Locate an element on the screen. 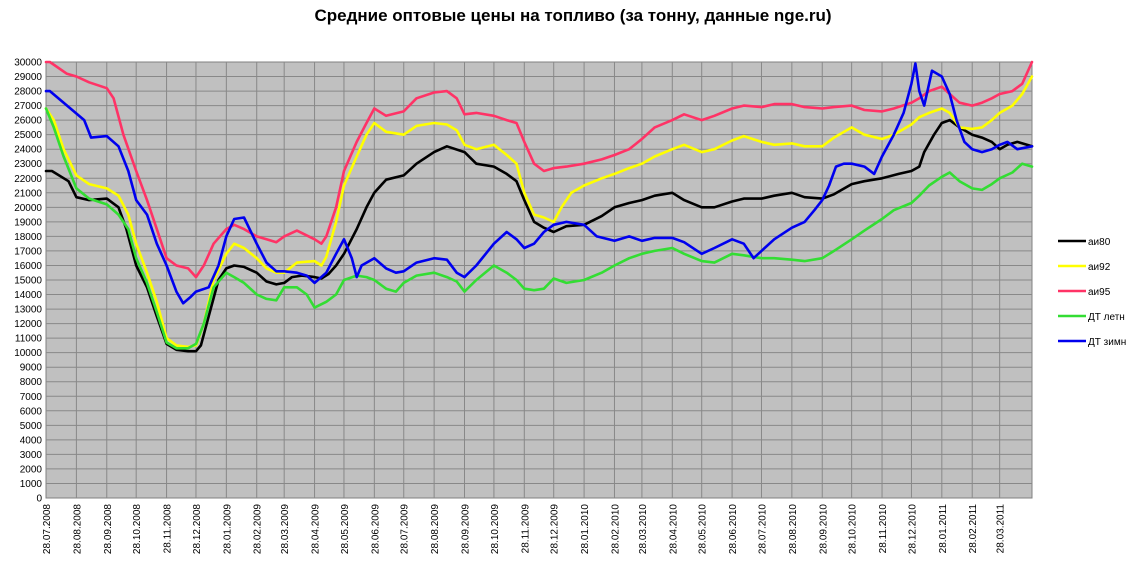 The image size is (1134, 585). y-tick-label: 20000 is located at coordinates (28, 208).